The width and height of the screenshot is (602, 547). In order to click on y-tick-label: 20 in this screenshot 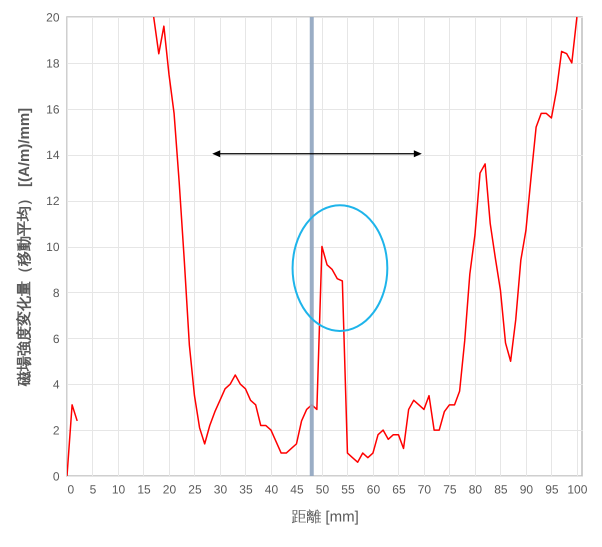, I will do `click(53, 17)`.